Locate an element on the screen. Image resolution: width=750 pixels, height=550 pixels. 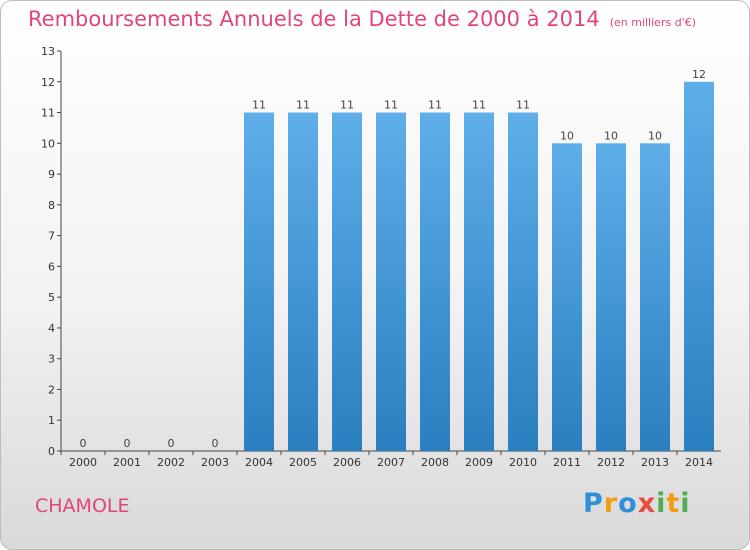
y-tick-label: 3 is located at coordinates (51, 359).